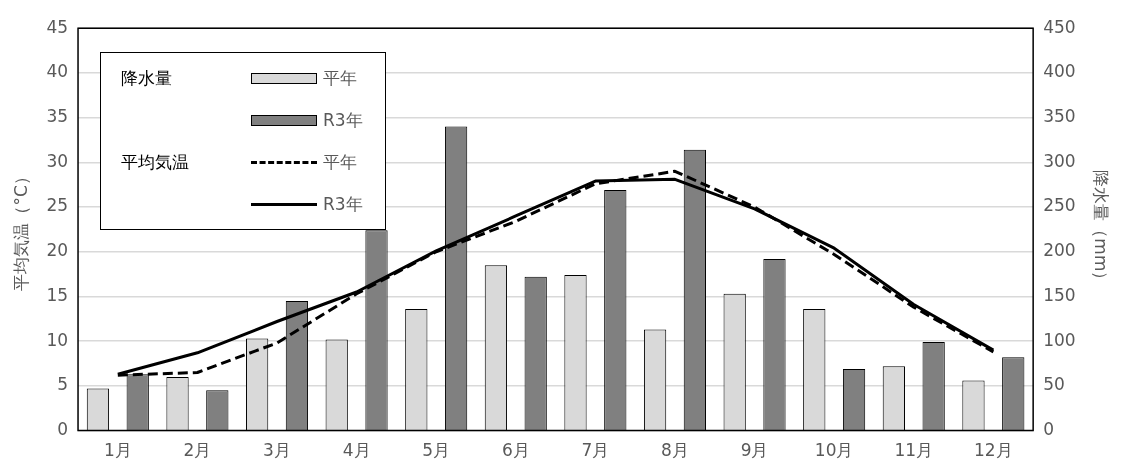 The width and height of the screenshot is (1126, 473). I want to click on y2-tick-label: 300, so click(1059, 160).